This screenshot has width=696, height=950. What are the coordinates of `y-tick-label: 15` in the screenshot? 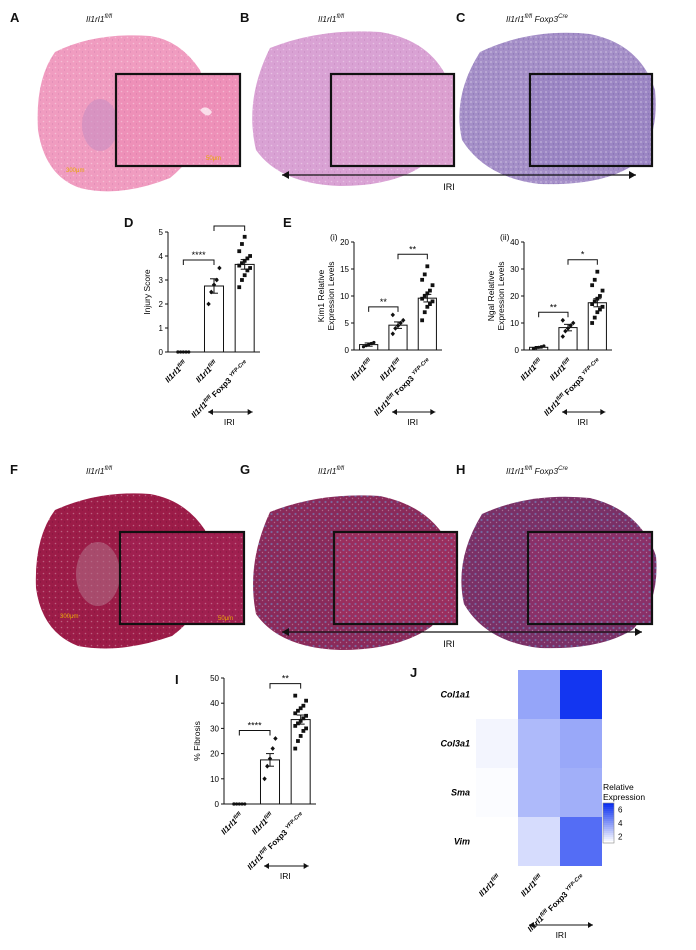 It's located at (344, 269).